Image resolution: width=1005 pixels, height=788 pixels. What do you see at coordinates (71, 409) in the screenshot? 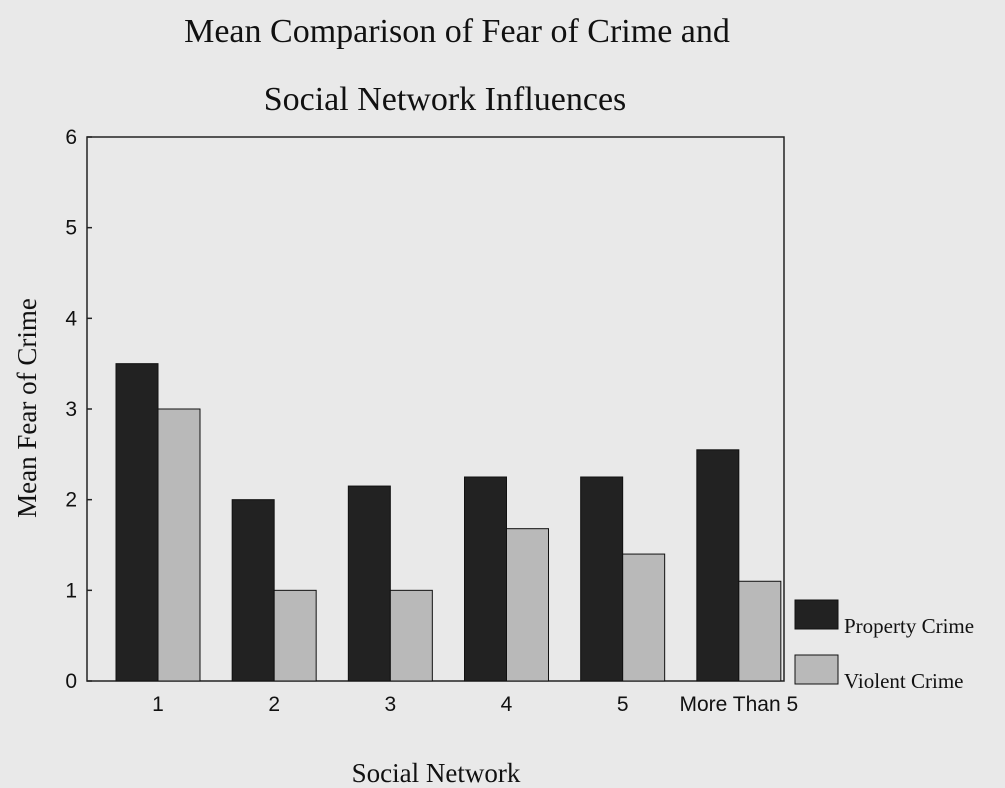
I see `y-tick-label: 3` at bounding box center [71, 409].